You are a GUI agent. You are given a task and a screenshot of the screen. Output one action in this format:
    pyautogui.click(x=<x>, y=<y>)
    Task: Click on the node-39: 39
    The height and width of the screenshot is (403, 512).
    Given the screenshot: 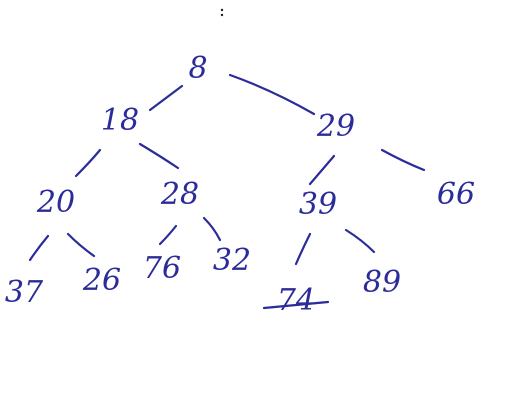 What is the action you would take?
    pyautogui.click(x=318, y=204)
    